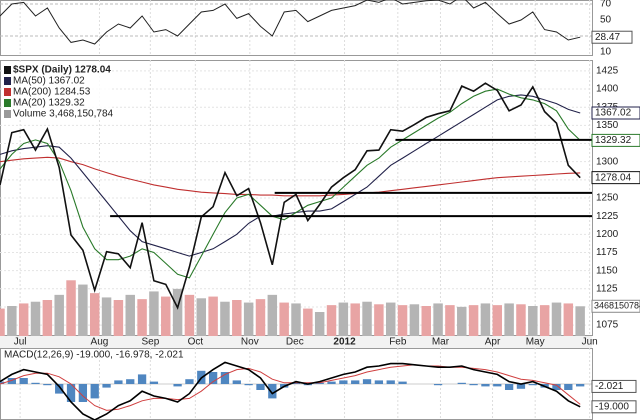 The width and height of the screenshot is (640, 420). I want to click on y-tick-label: 1225, so click(607, 216).